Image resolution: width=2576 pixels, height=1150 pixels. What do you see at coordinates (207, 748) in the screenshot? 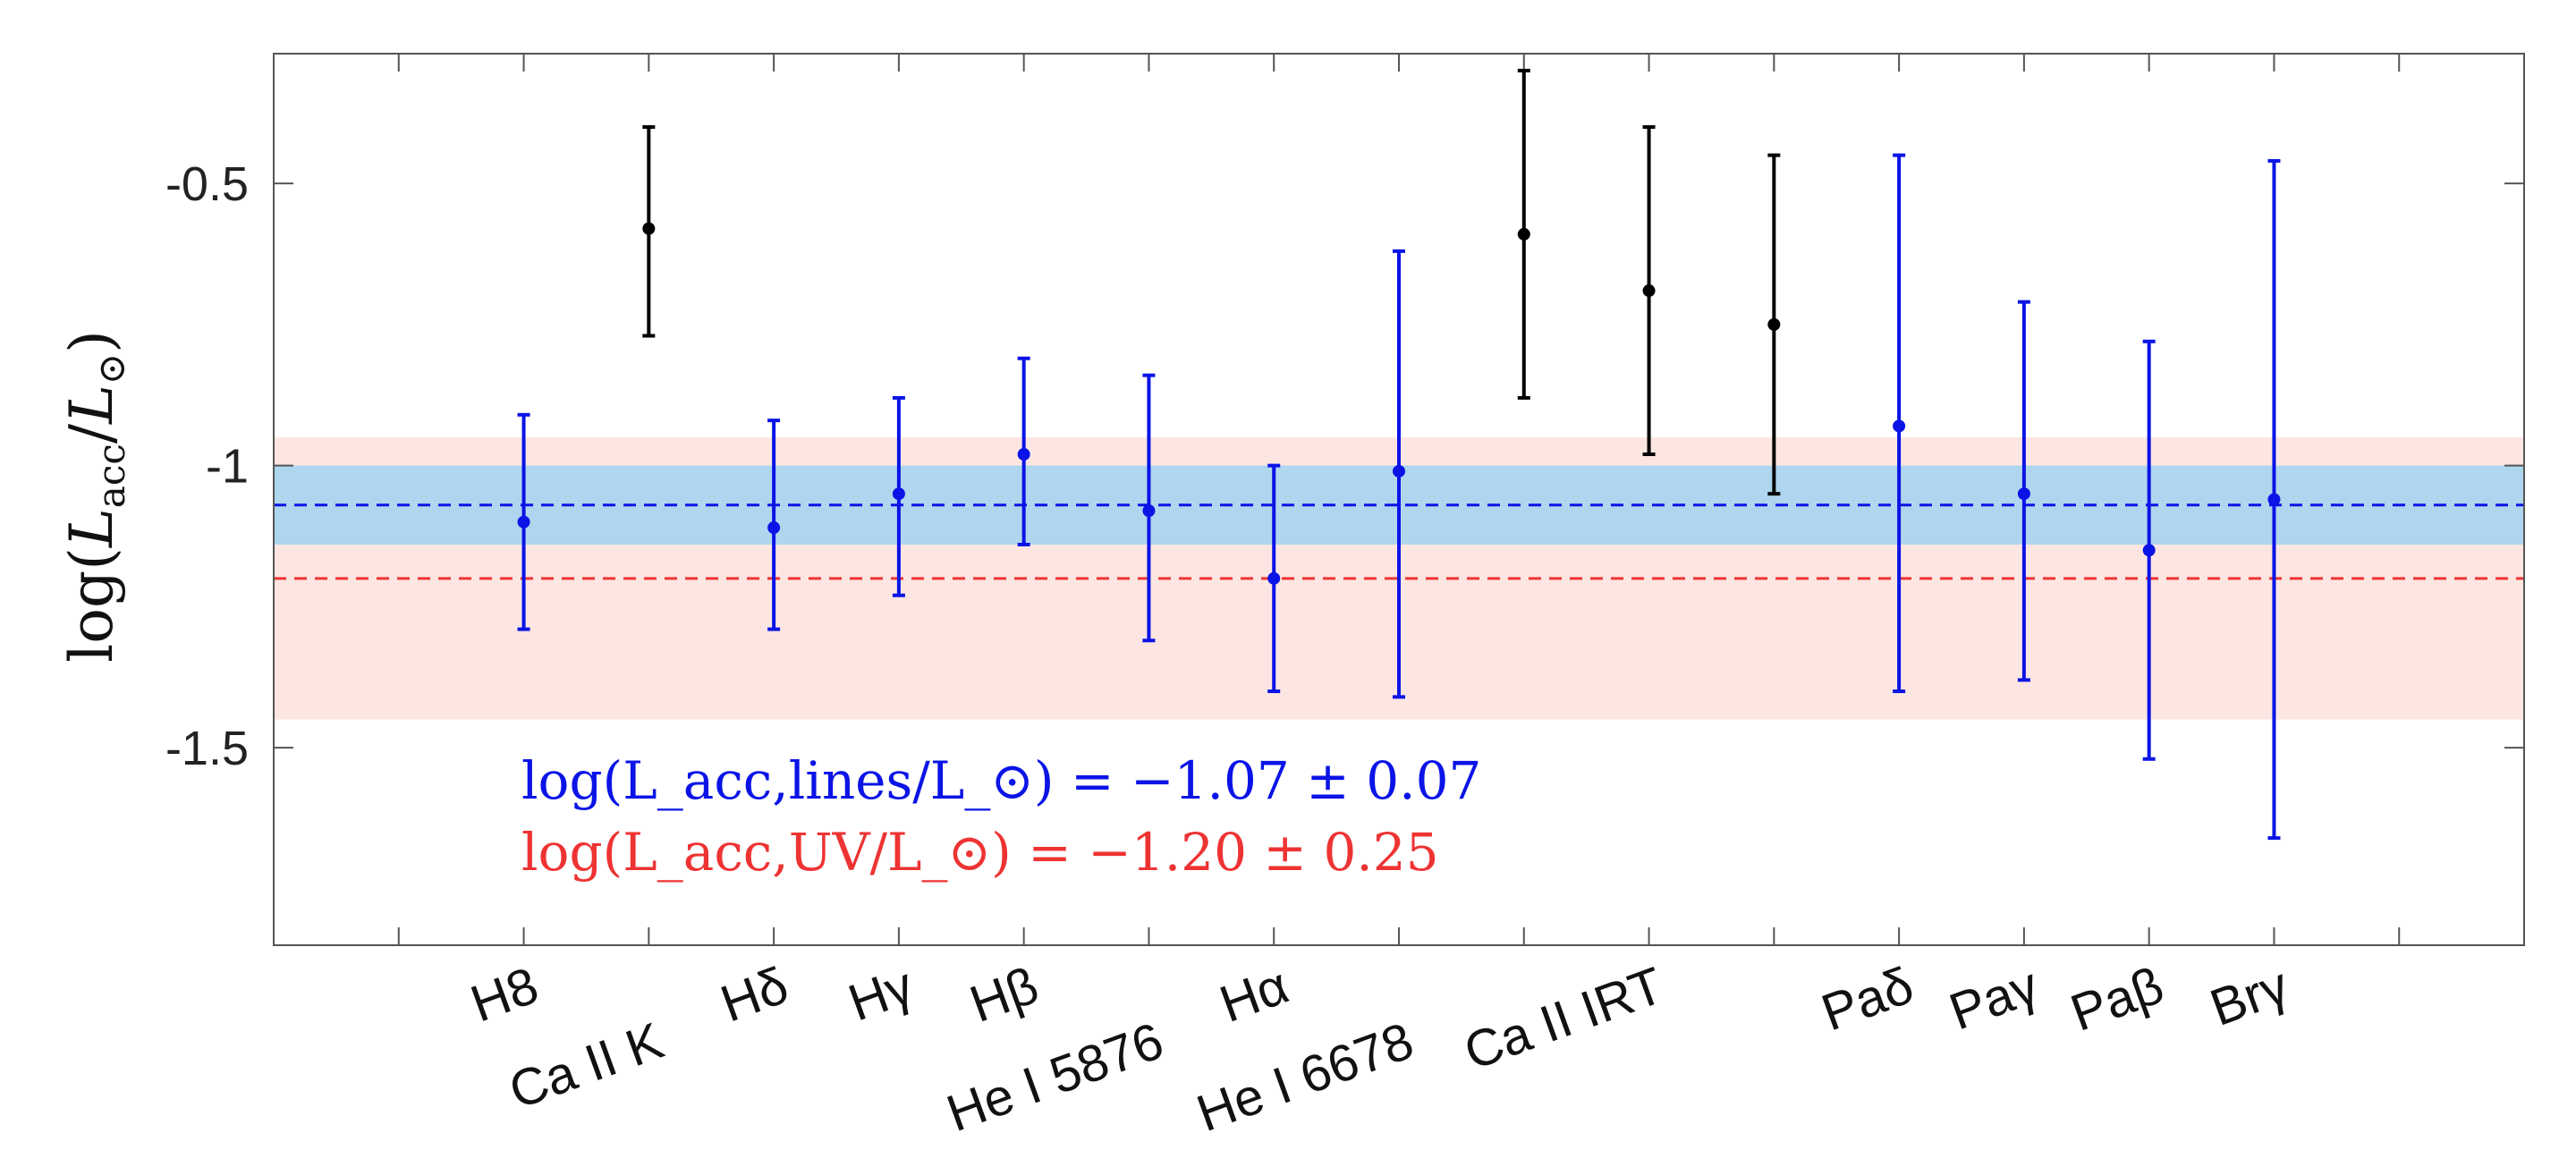
I see `y-tick-label: -1.5` at bounding box center [207, 748].